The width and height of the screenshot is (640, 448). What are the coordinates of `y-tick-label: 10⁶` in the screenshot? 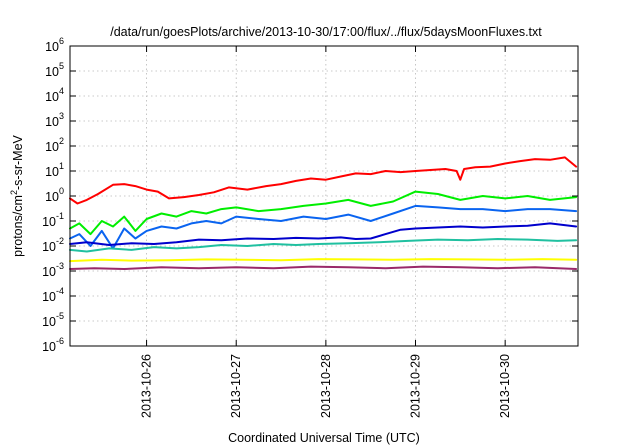 It's located at (54, 45).